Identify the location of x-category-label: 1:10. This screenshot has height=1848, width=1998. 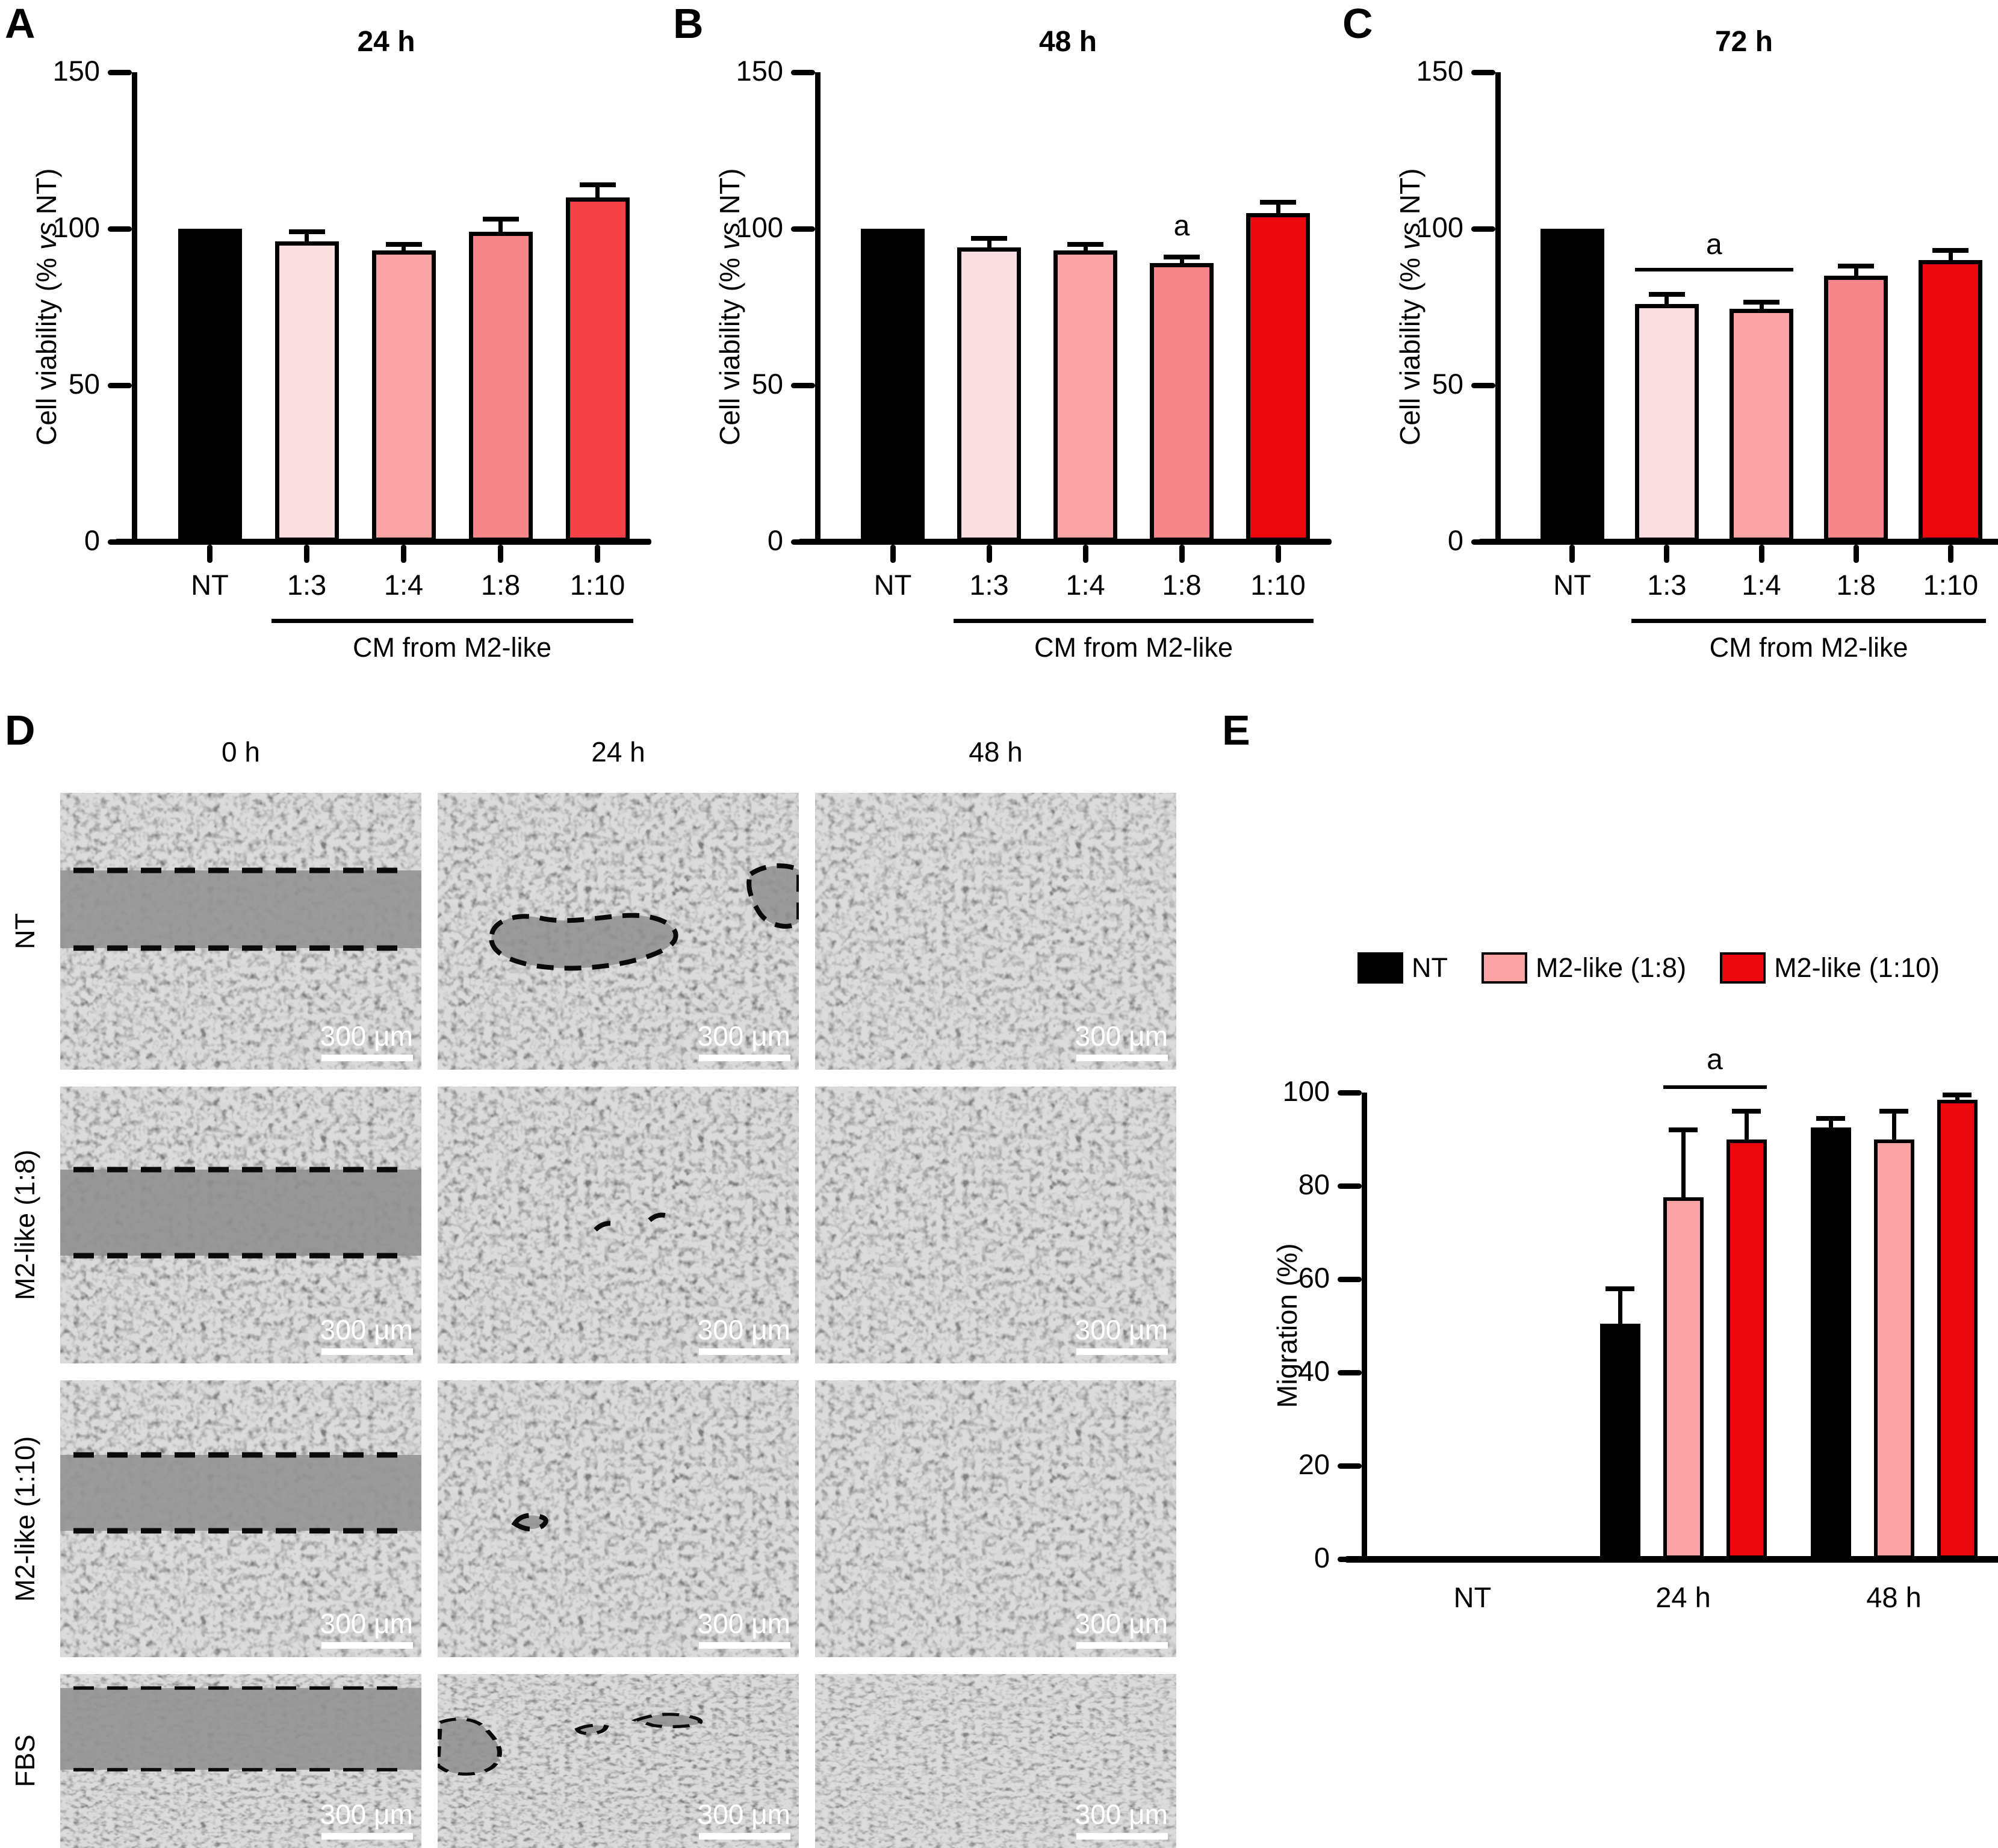
(1278, 585).